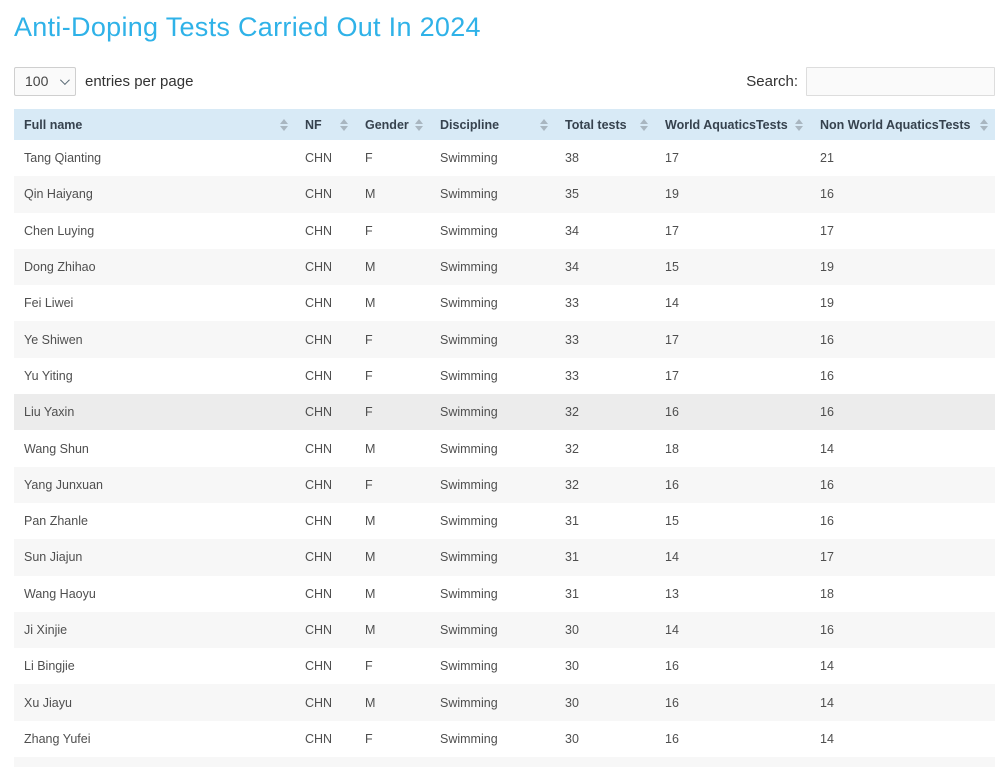 This screenshot has width=1000, height=767. What do you see at coordinates (504, 376) in the screenshot?
I see `table-row: Yu Yiting CHN F Swimming 33 17 16` at bounding box center [504, 376].